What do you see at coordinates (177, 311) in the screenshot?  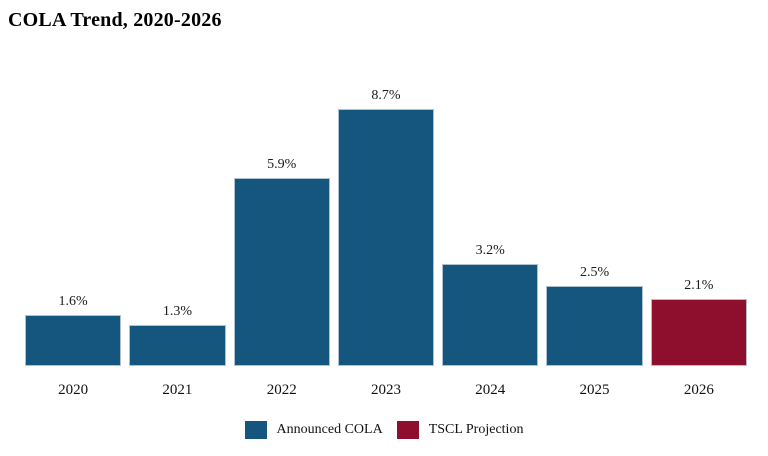 I see `value-label-2021: 1.3%` at bounding box center [177, 311].